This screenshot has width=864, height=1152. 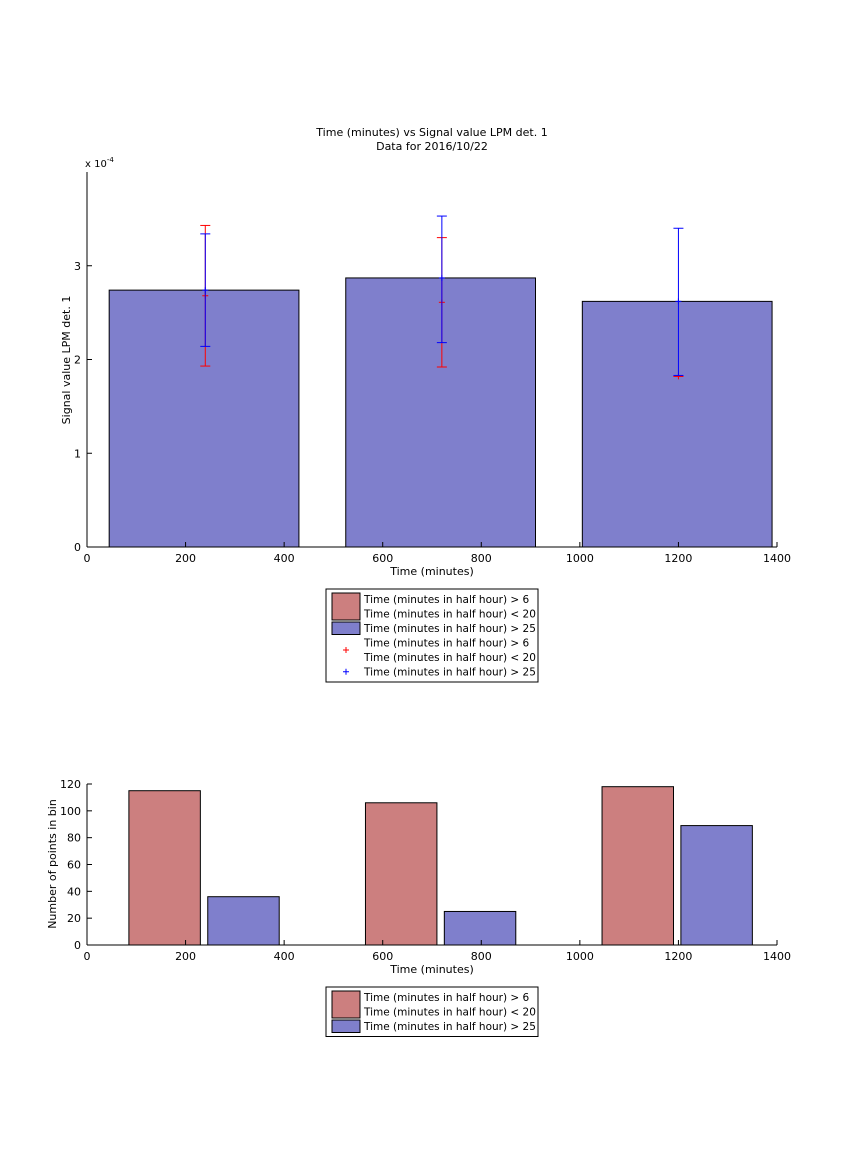 I want to click on chart1-x-tick-label: 1200, so click(x=678, y=558).